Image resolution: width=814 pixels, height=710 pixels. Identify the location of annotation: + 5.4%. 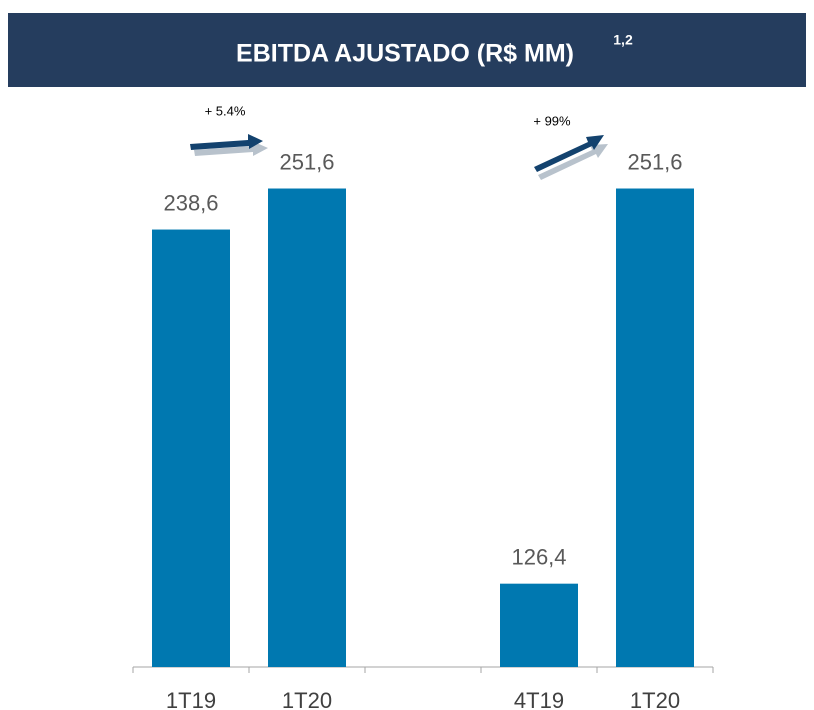
(225, 110).